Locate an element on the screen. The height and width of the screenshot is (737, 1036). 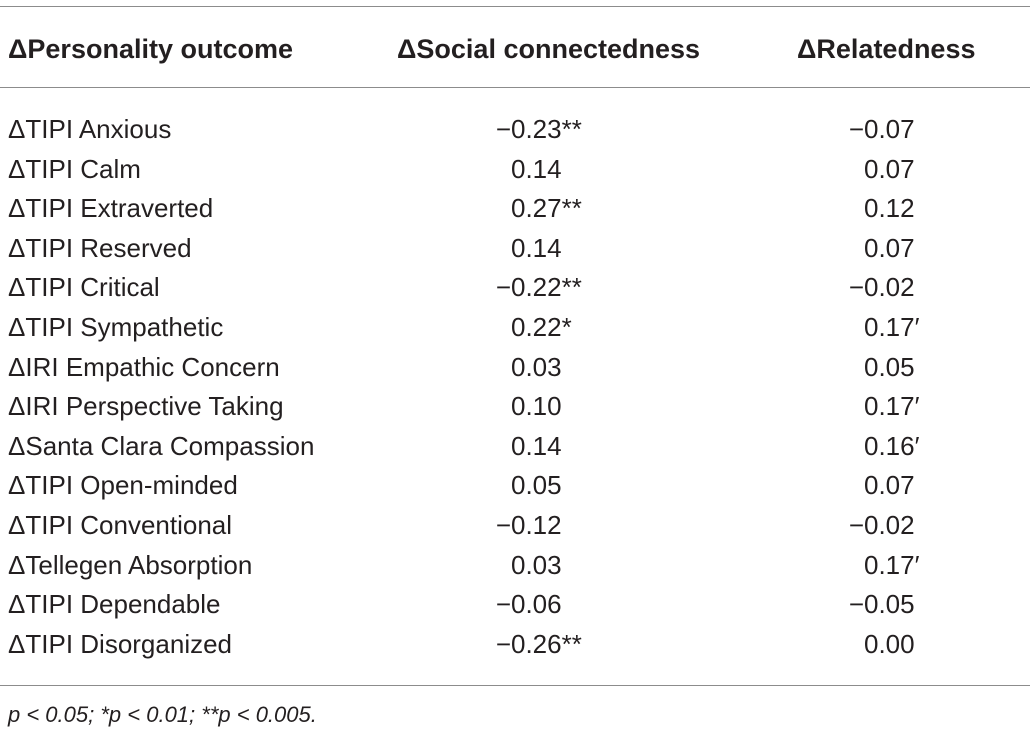
header-relatedness: ΔRelatedness is located at coordinates (886, 49).